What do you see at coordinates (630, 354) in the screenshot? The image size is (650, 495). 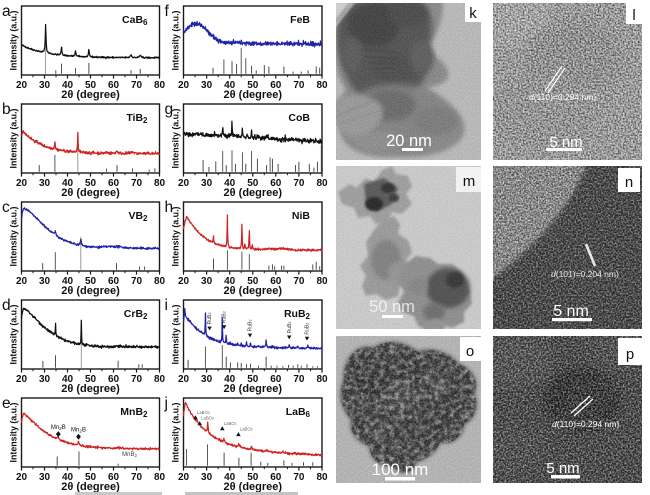 I see `svg-text: p` at bounding box center [630, 354].